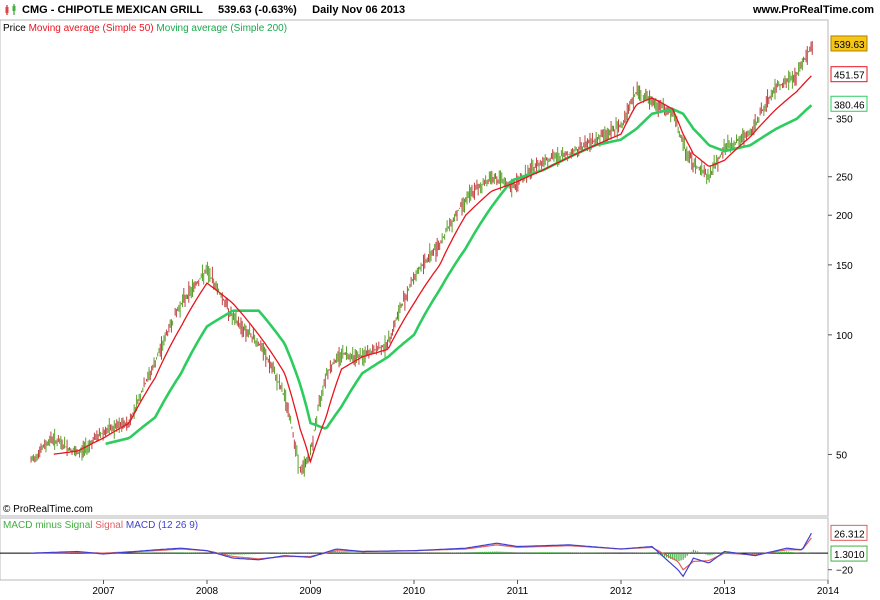 Image resolution: width=880 pixels, height=600 pixels. Describe the element at coordinates (844, 178) in the screenshot. I see `y-tick-label: 250` at that location.